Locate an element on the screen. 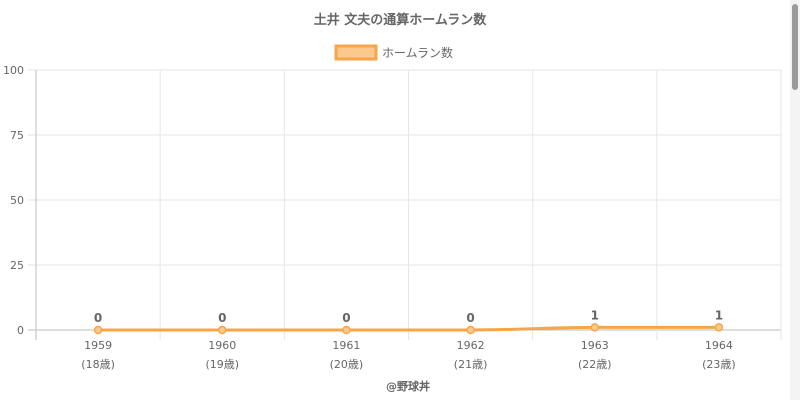 Image resolution: width=800 pixels, height=400 pixels. series-line is located at coordinates (408, 328).